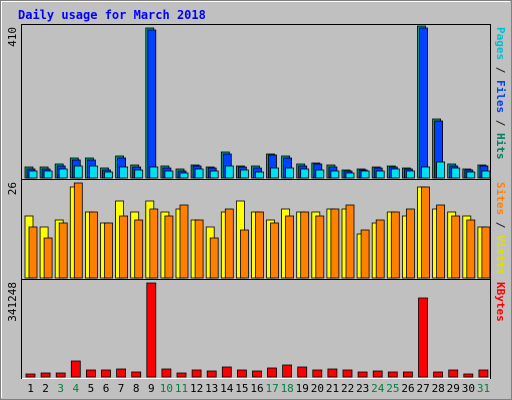 This screenshot has width=512, height=400. Describe the element at coordinates (287, 388) in the screenshot. I see `day-label: 18` at that location.